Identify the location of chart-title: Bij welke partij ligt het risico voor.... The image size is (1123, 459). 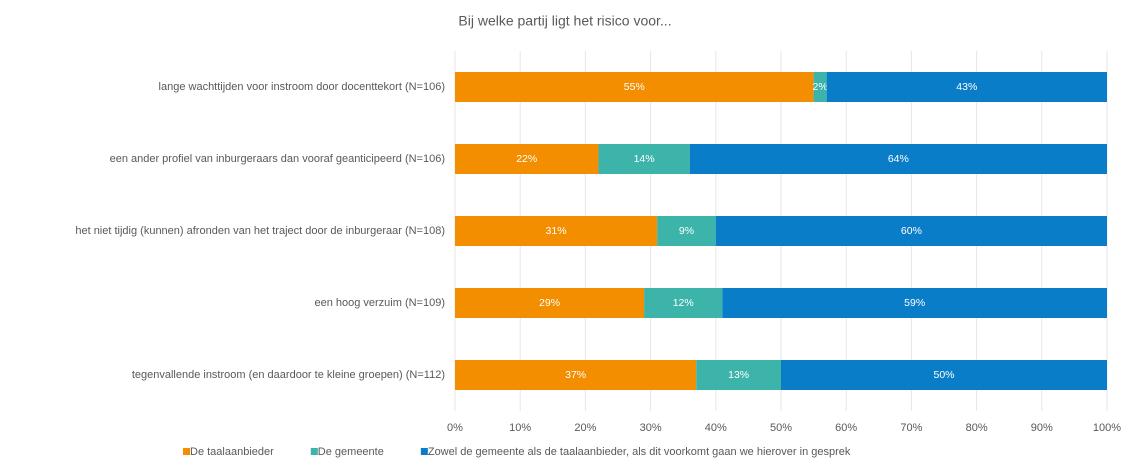
(564, 21).